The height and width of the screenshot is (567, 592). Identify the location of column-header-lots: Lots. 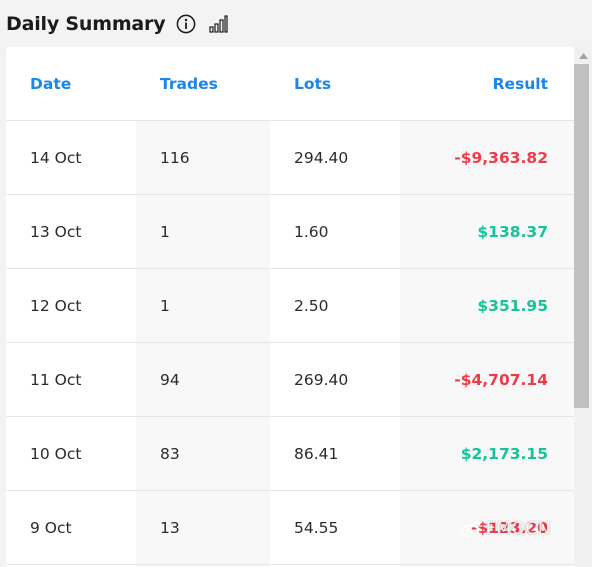
(313, 84).